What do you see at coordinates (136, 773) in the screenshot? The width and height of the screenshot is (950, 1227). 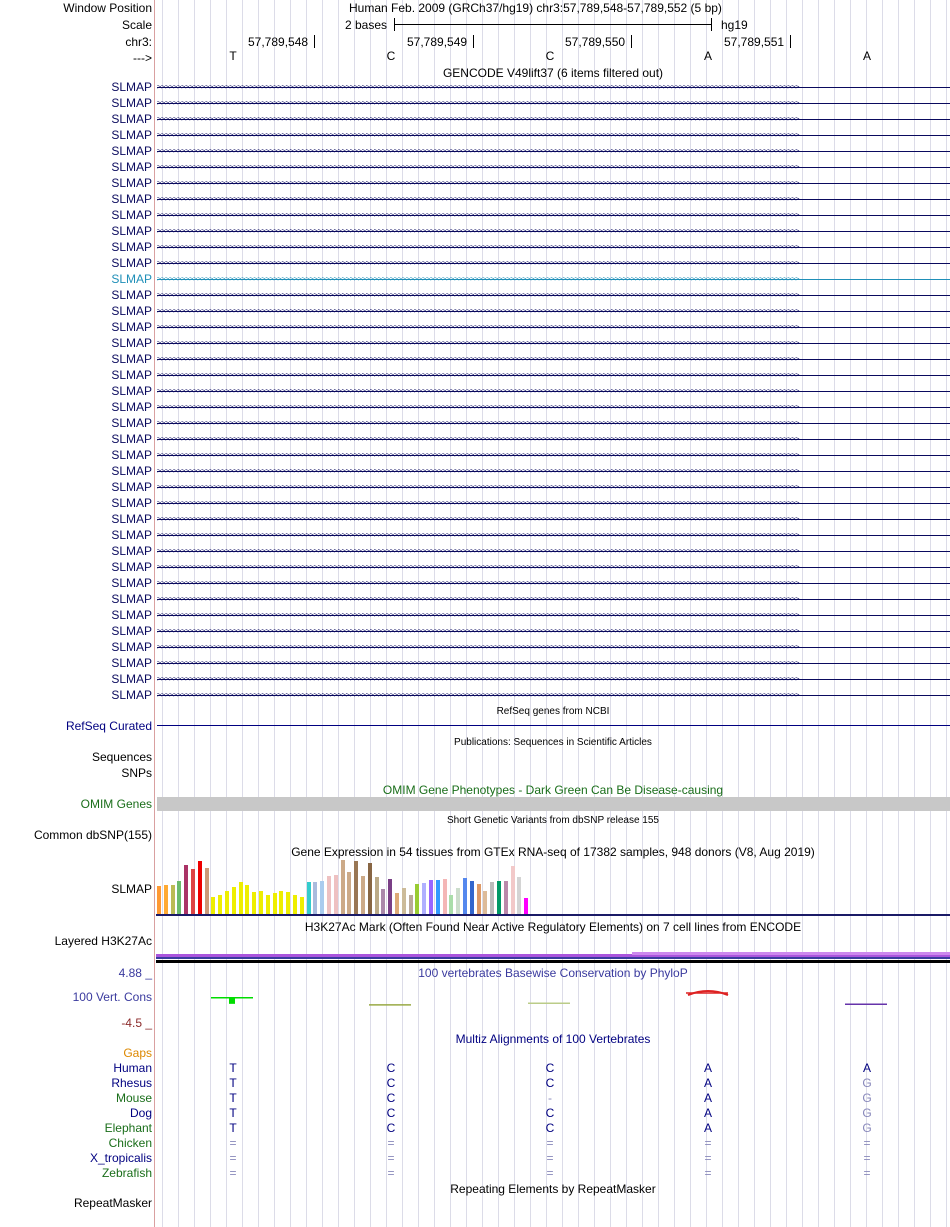 I see `publications-snps-label: SNPs` at bounding box center [136, 773].